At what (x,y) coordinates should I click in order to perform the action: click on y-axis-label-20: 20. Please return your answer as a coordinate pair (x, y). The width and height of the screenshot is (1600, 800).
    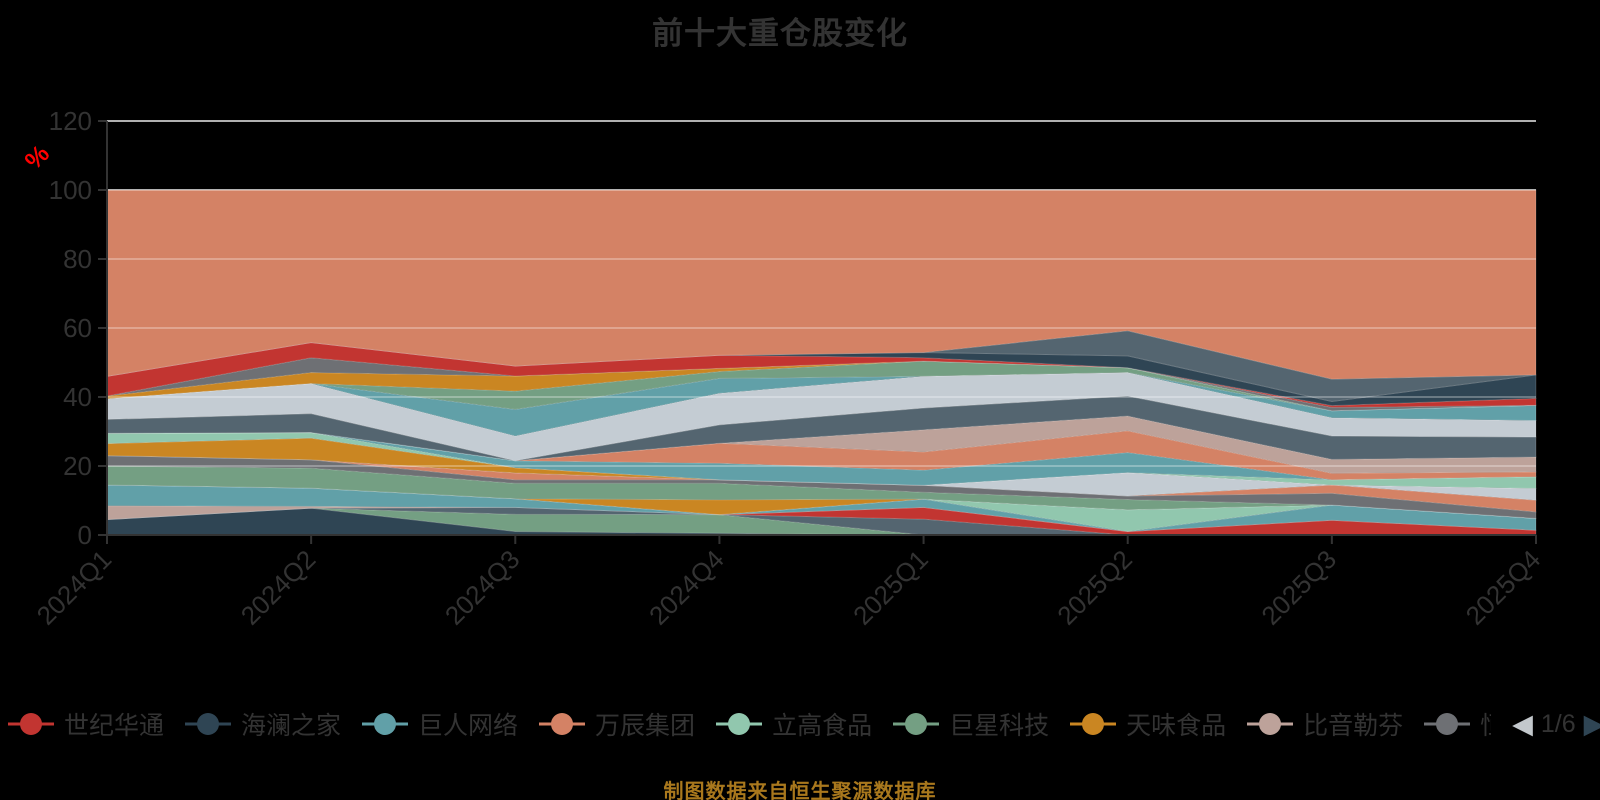
    Looking at the image, I should click on (77, 466).